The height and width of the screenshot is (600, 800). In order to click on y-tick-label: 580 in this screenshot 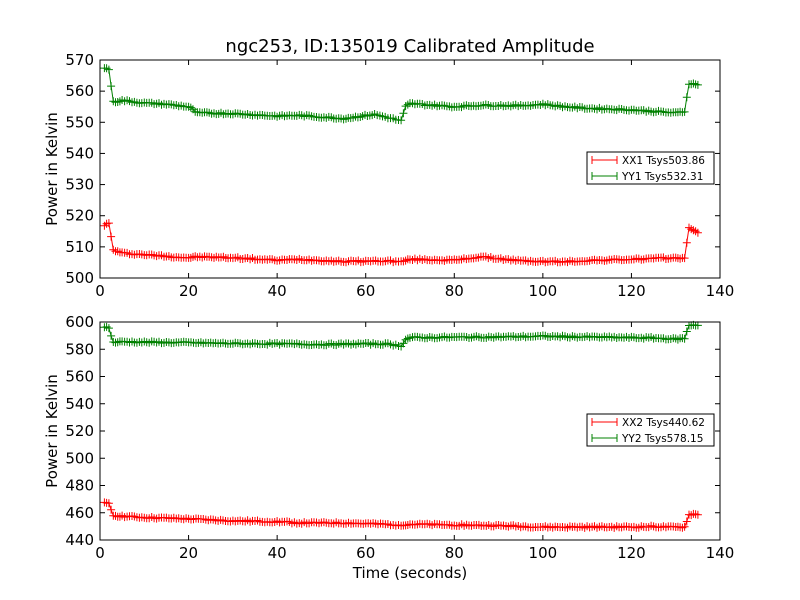, I will do `click(79, 349)`.